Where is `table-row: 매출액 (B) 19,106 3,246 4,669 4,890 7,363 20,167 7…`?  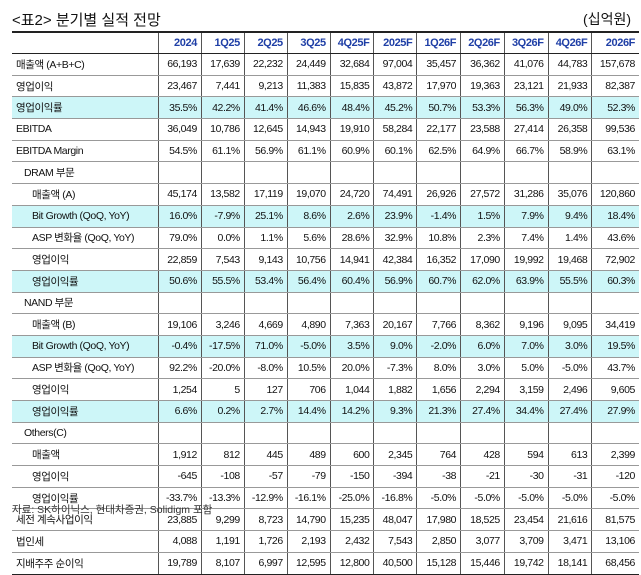
table-row: 매출액 (B) 19,106 3,246 4,669 4,890 7,363 20,167 7… is located at coordinates (325, 324).